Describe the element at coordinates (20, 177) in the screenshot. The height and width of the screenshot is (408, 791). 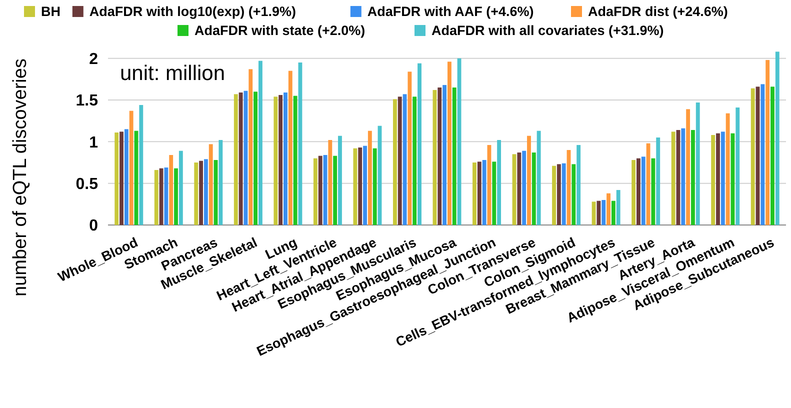
I see `y-axis-title: number of eQTL discoveries` at that location.